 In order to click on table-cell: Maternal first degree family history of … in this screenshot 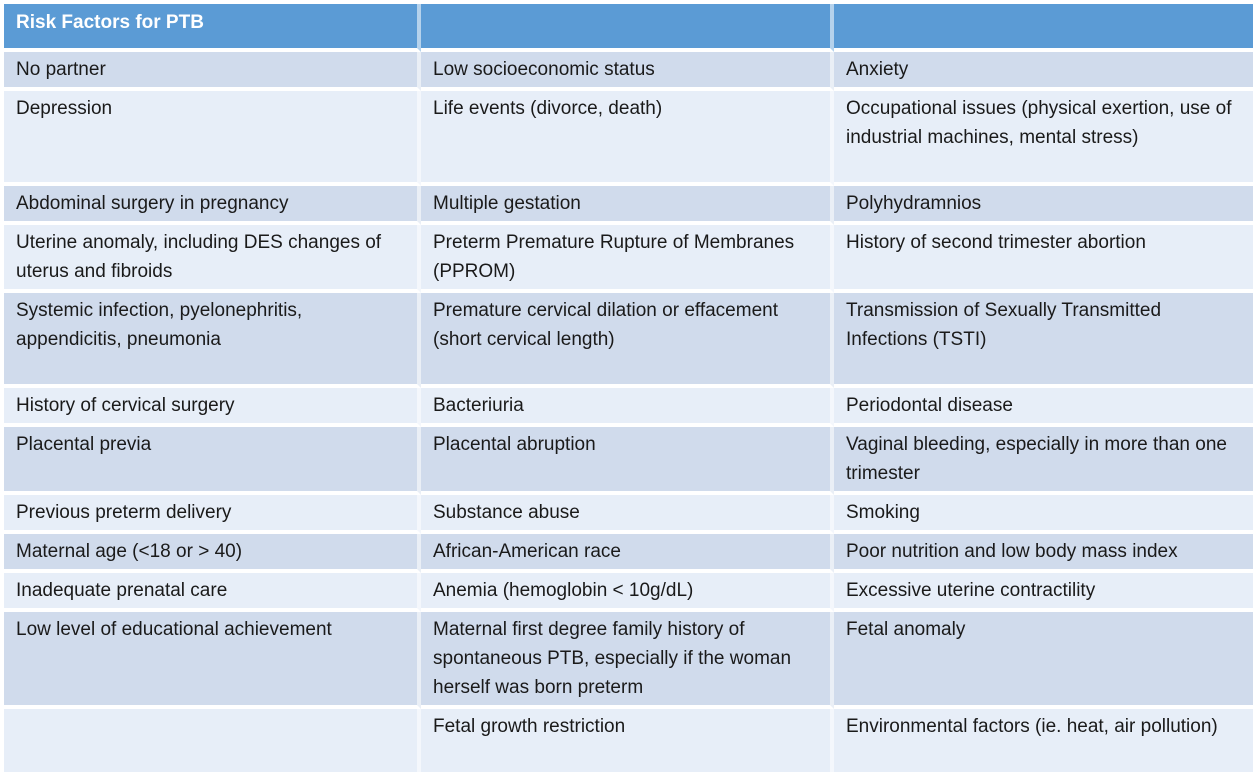, I will do `click(627, 660)`.